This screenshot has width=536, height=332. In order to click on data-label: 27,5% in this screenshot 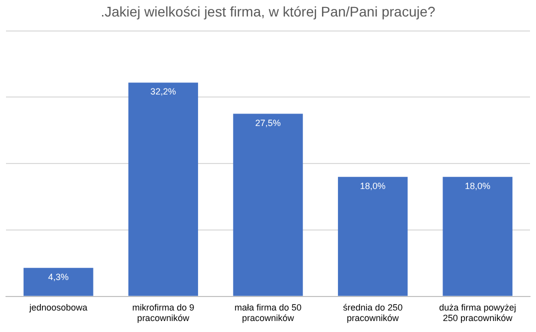, I will do `click(268, 123)`.